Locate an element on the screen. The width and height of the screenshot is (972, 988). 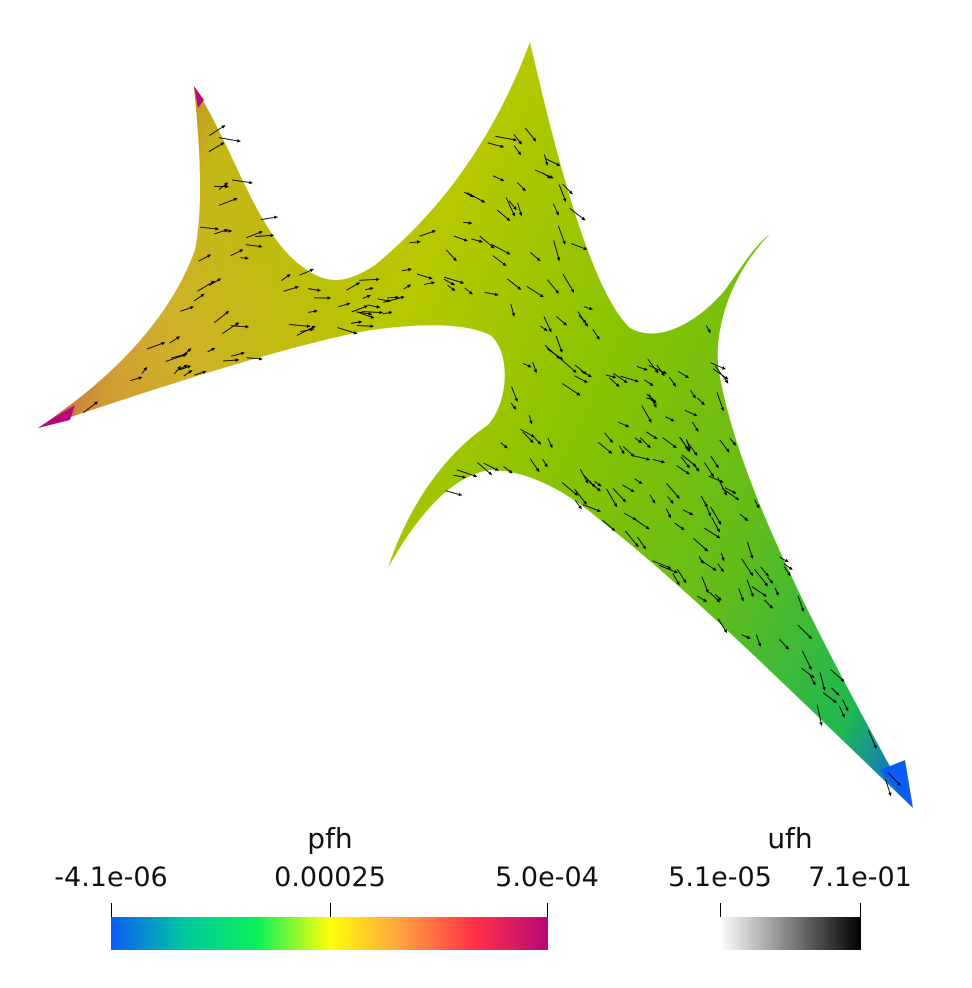
domain-left-tip is located at coordinates (56, 416).